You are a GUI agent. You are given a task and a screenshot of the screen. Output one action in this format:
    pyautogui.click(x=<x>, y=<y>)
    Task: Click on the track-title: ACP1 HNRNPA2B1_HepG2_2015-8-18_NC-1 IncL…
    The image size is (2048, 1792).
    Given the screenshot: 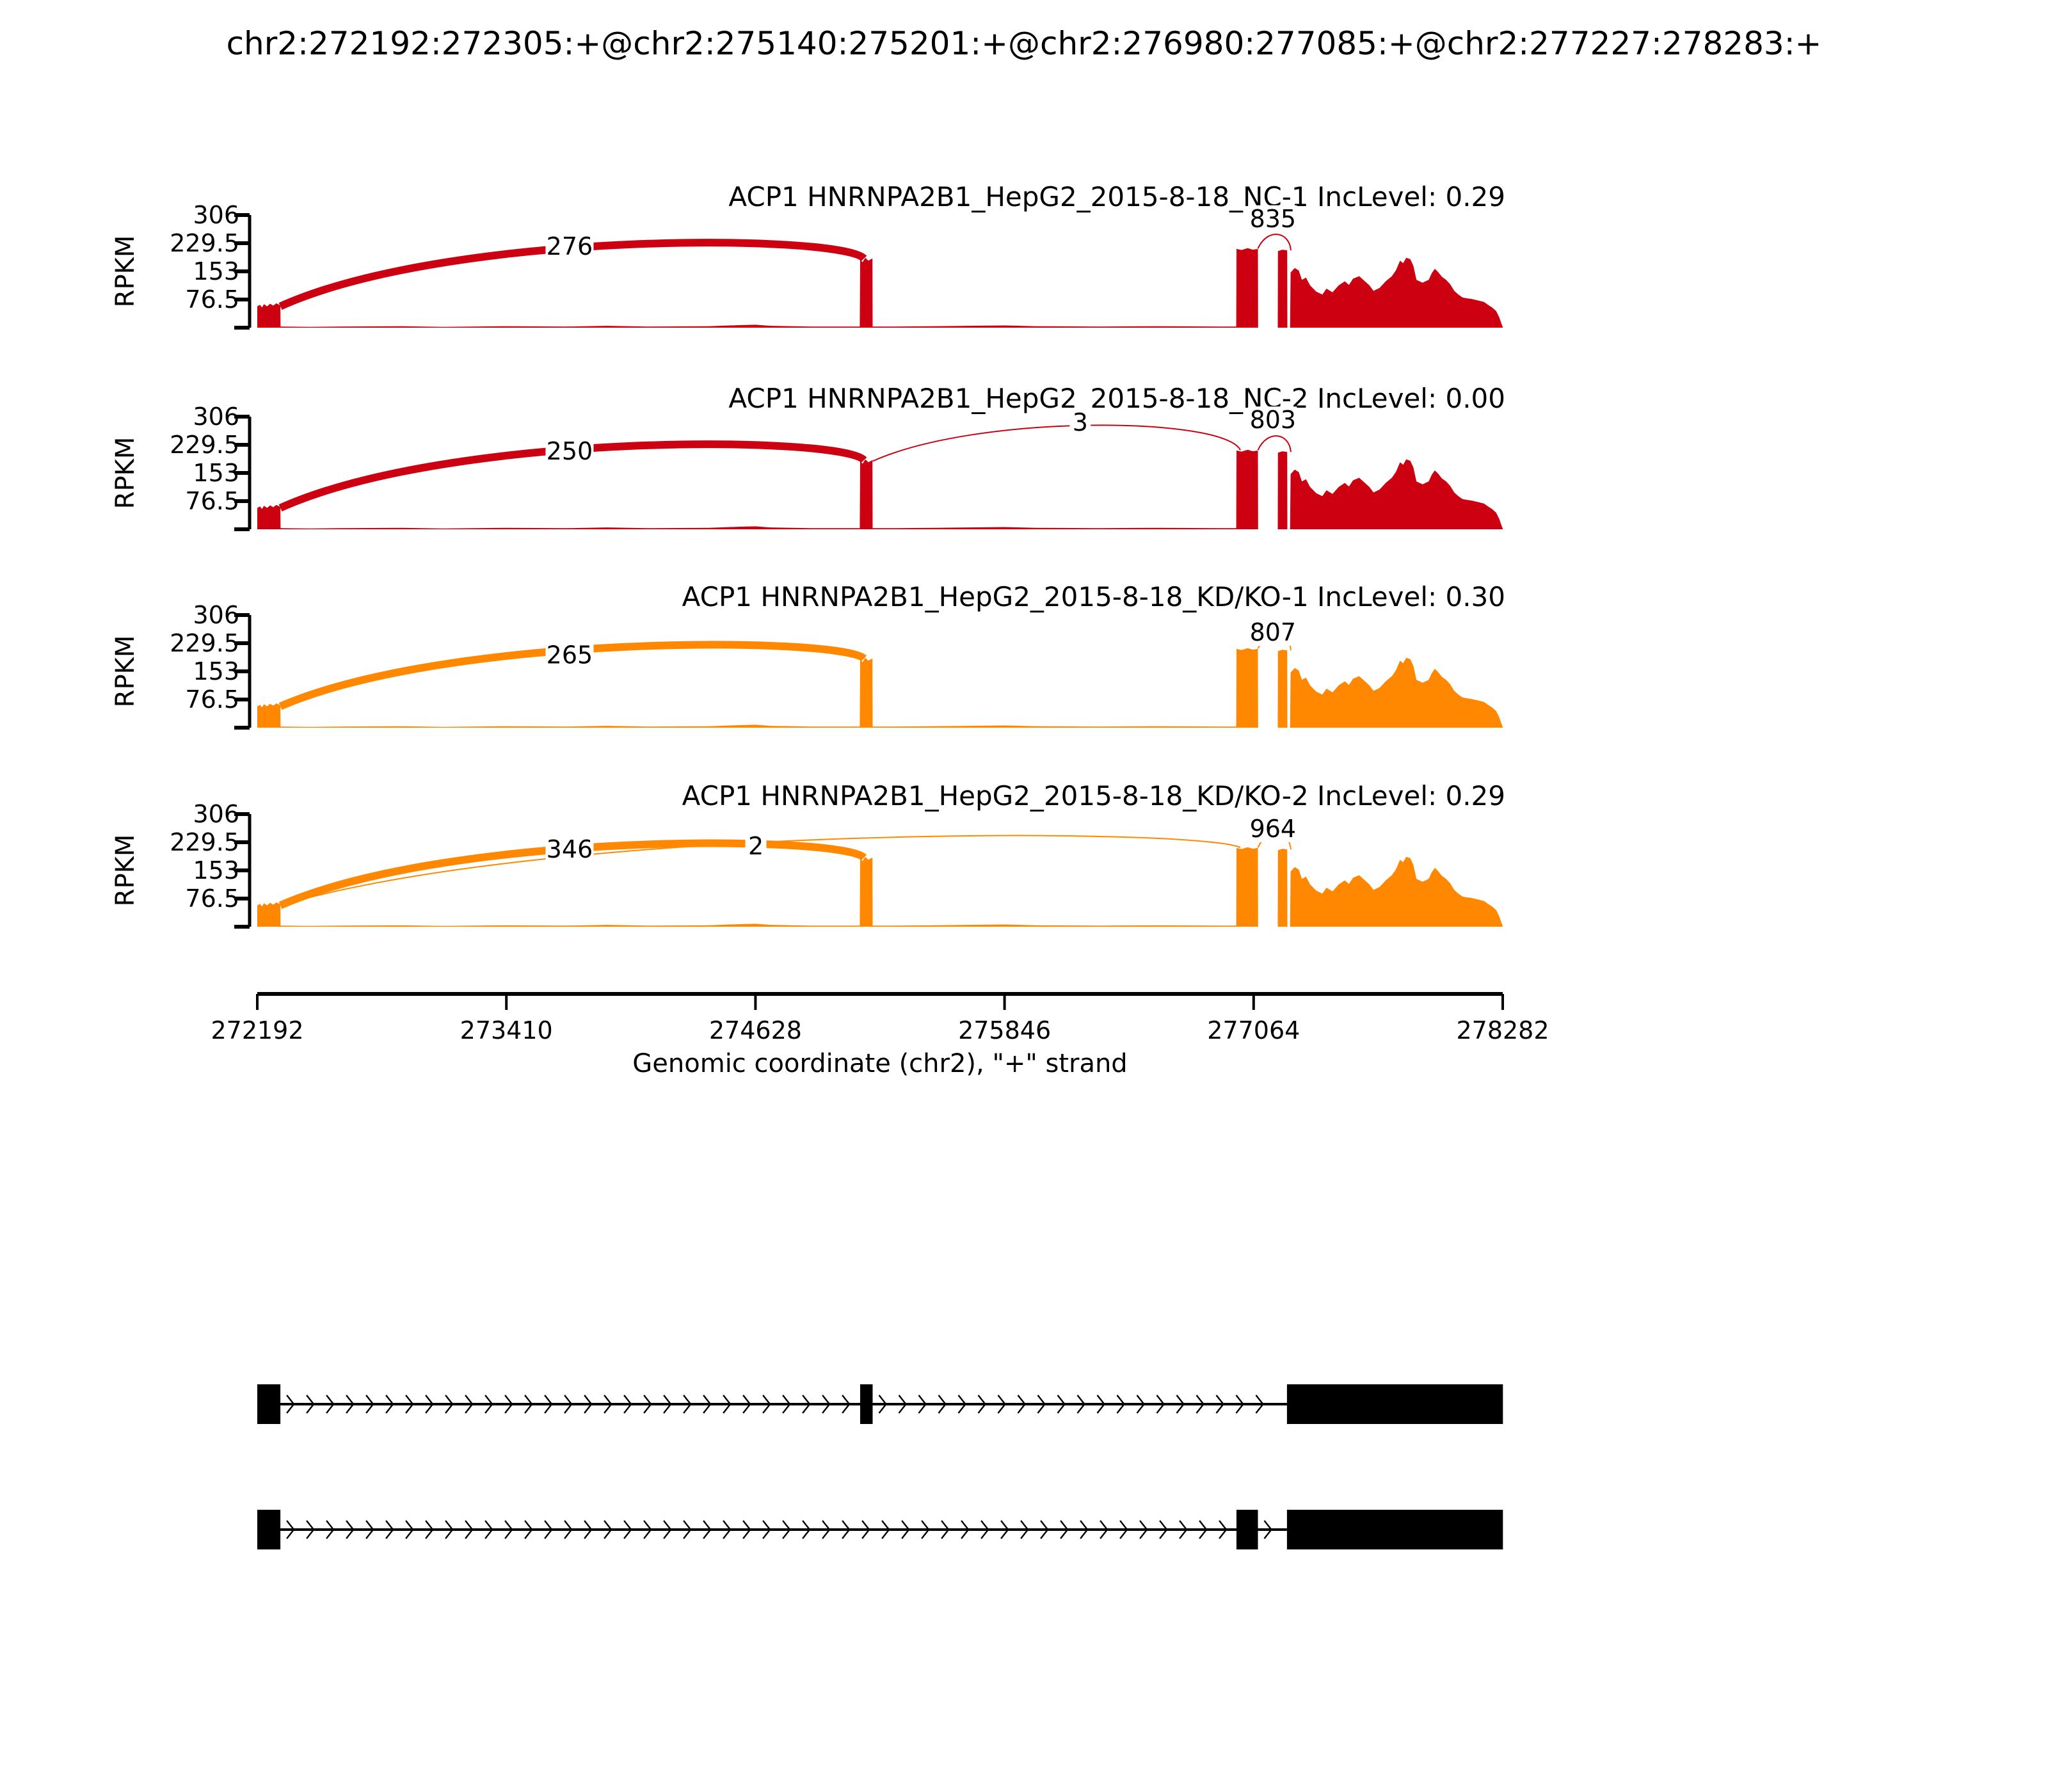 What is the action you would take?
    pyautogui.click(x=1116, y=196)
    